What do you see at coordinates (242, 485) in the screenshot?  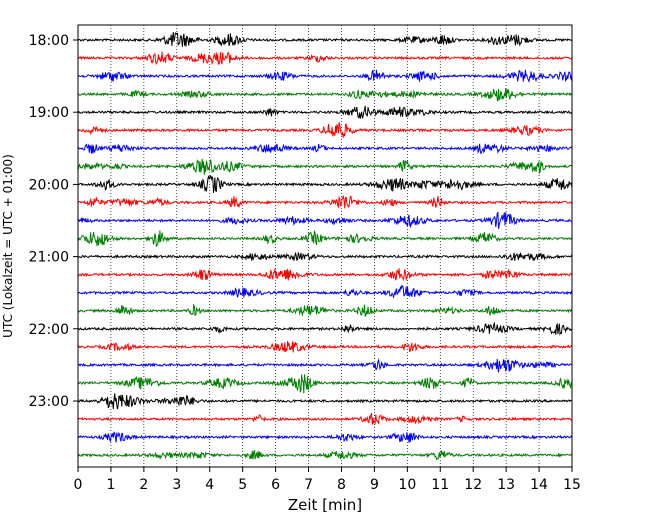 I see `x-tick-label-5: 5` at bounding box center [242, 485].